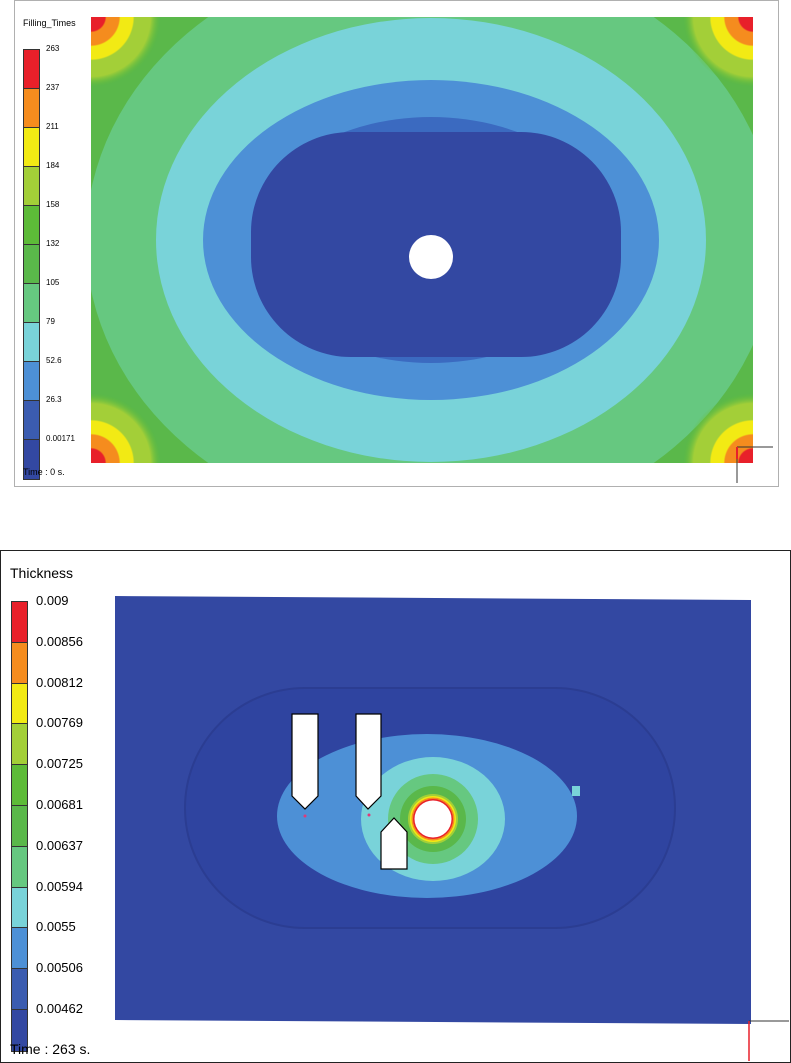  Describe the element at coordinates (42, 573) in the screenshot. I see `thickness-title: Thickness` at that location.